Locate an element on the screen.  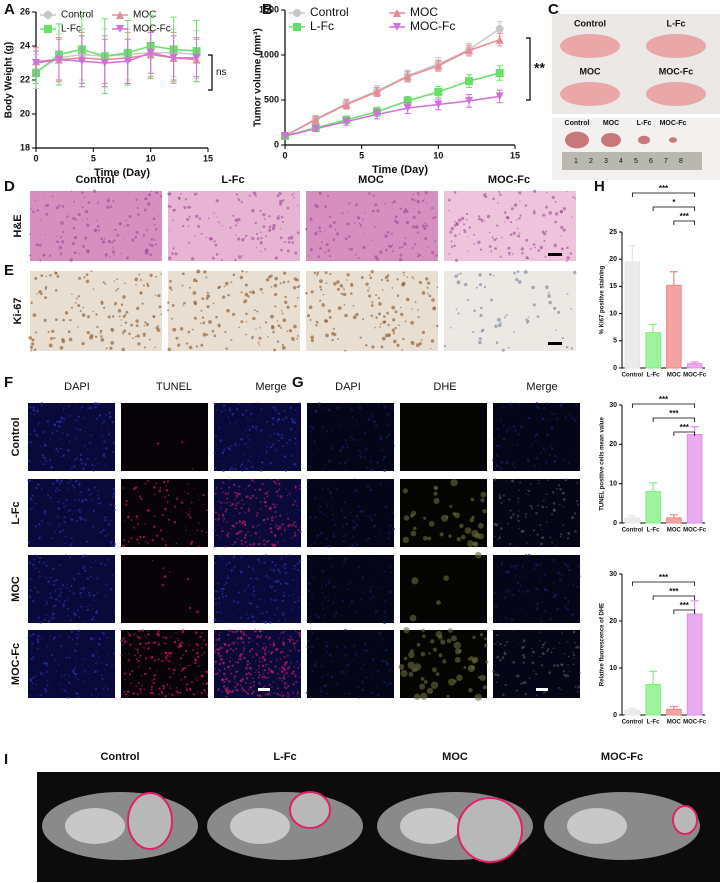
label: L-Fc is located at coordinates (644, 123).